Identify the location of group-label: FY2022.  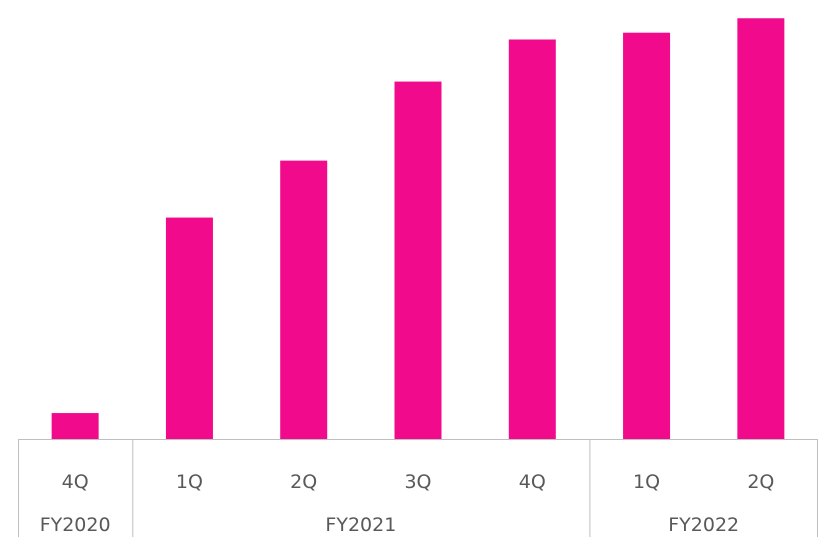
(703, 525).